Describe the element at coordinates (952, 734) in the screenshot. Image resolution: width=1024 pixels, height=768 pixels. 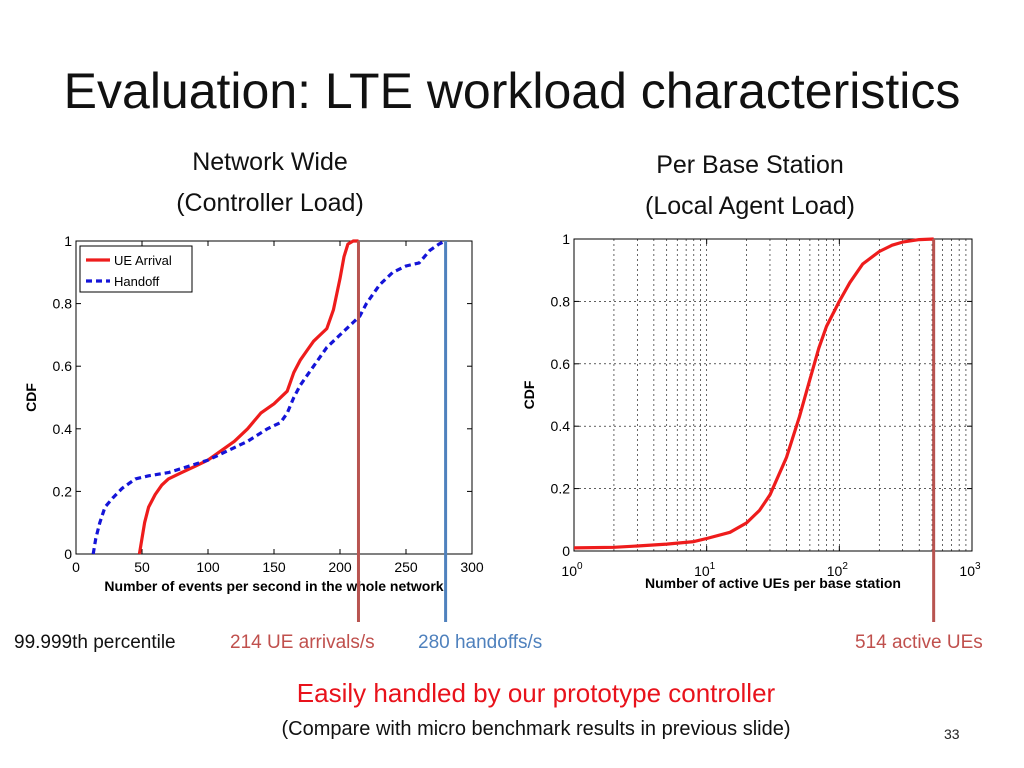
I see `page-number: 33` at that location.